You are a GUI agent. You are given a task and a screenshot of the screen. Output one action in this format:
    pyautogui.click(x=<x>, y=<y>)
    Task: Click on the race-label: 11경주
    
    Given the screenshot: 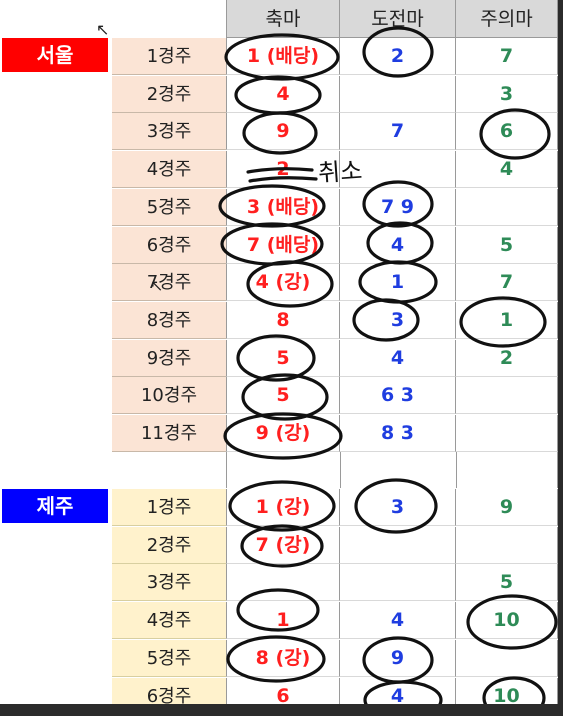 What is the action you would take?
    pyautogui.click(x=169, y=433)
    